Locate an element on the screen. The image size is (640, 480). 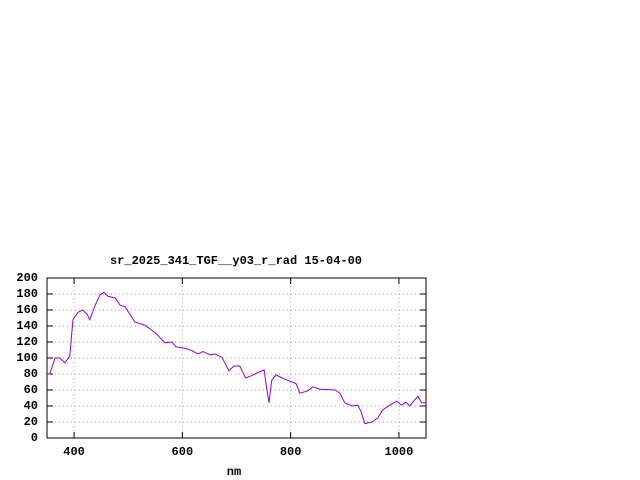
y-tick-label: 200 is located at coordinates (27, 278).